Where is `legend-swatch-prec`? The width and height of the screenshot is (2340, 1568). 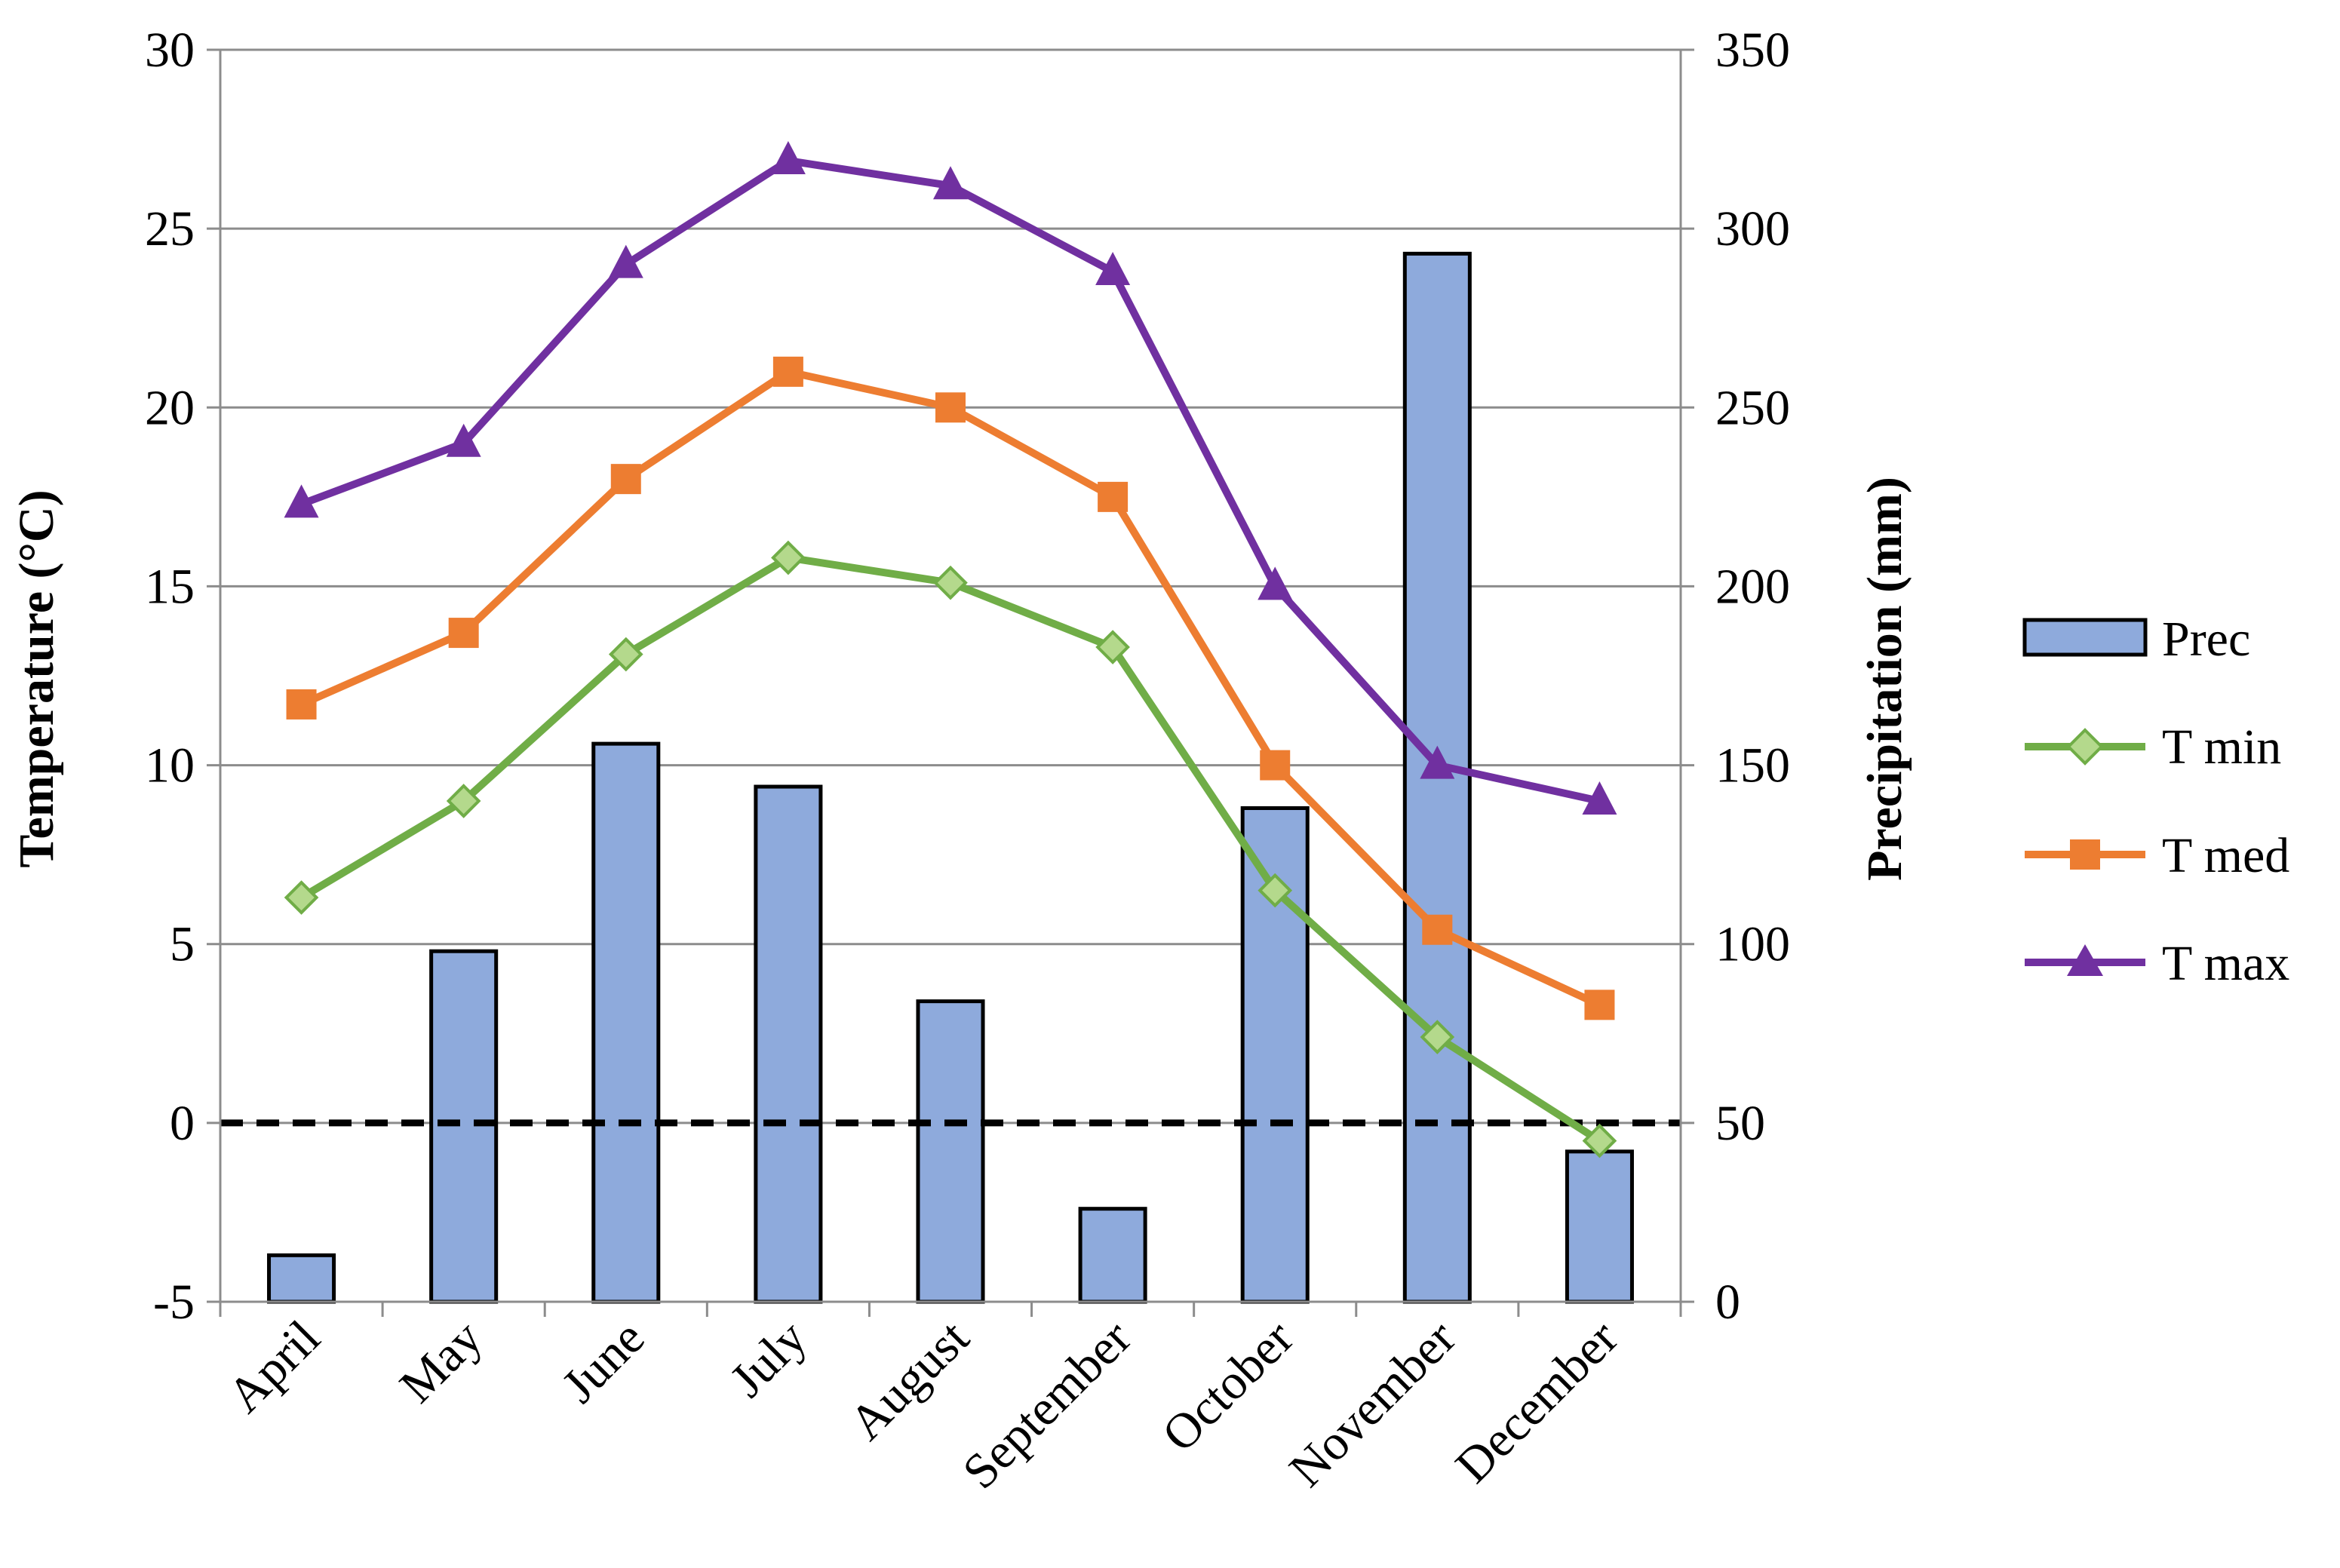
legend-swatch-prec is located at coordinates (2085, 637).